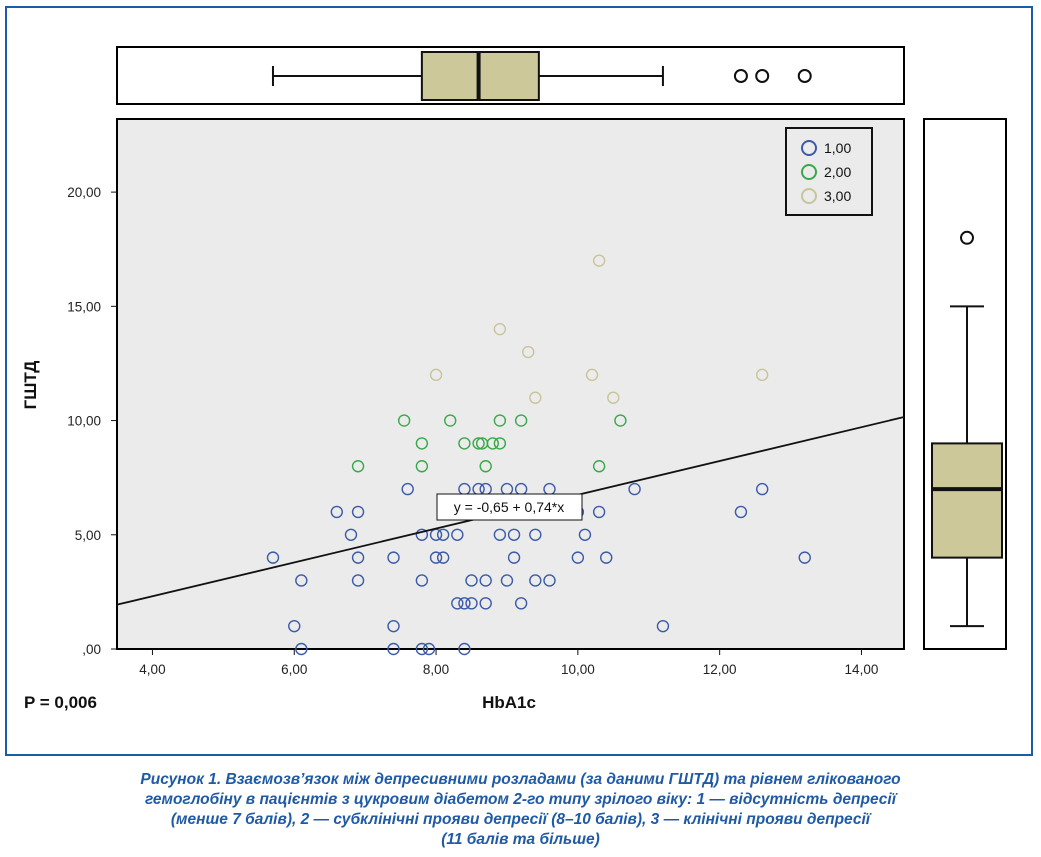 This screenshot has width=1041, height=857. Describe the element at coordinates (84, 192) in the screenshot. I see `y-tick-label: 20,00` at that location.